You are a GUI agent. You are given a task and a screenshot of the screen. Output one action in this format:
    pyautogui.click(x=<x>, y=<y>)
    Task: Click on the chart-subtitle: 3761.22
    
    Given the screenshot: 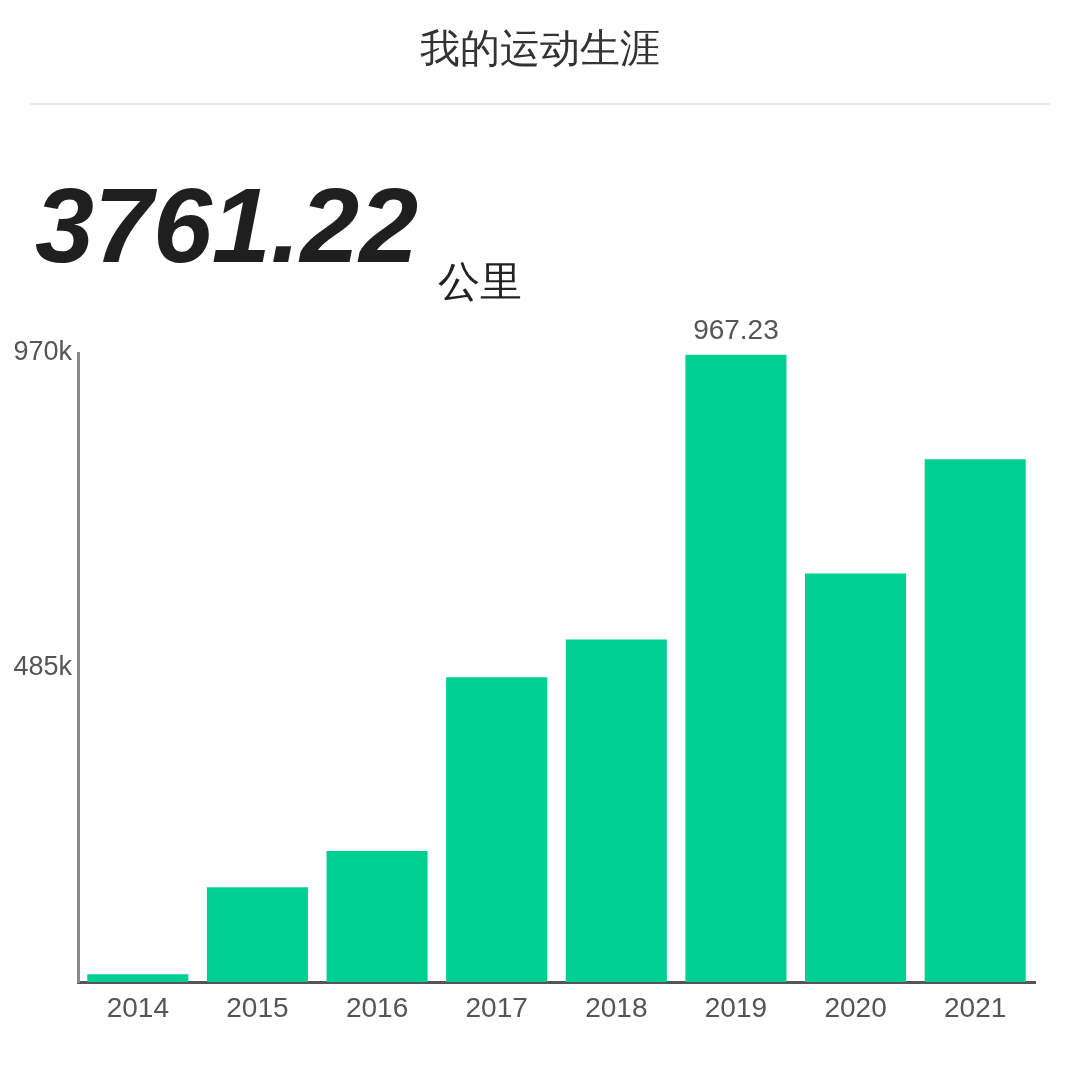 What is the action you would take?
    pyautogui.click(x=227, y=225)
    